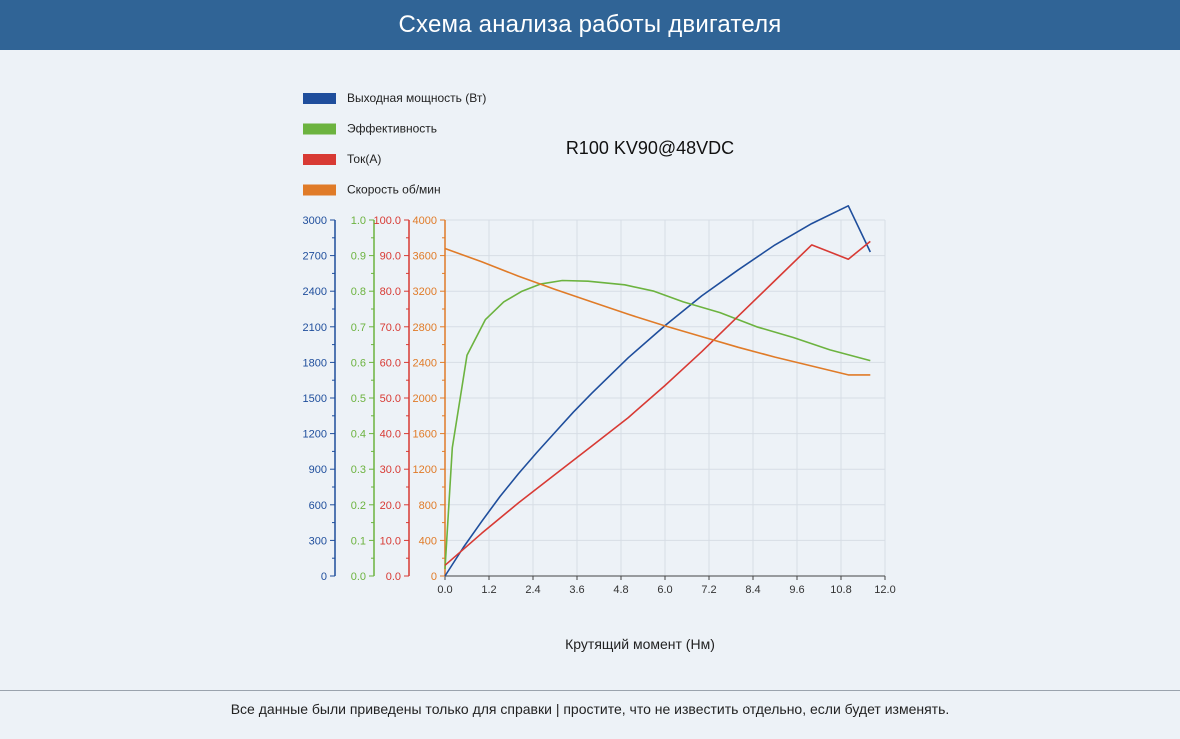 The image size is (1180, 739). What do you see at coordinates (358, 470) in the screenshot?
I see `y-tick-label-efficiency: 0.3` at bounding box center [358, 470].